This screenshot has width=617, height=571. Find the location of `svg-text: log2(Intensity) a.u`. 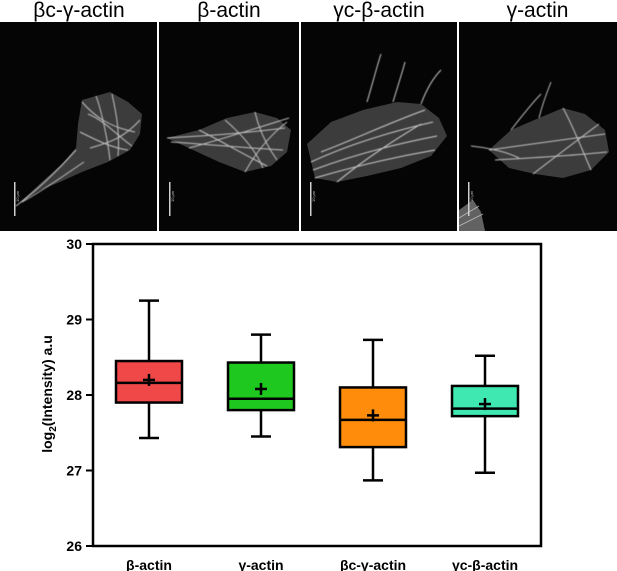

svg-text: log2(Intensity) a.u is located at coordinates (49, 394).